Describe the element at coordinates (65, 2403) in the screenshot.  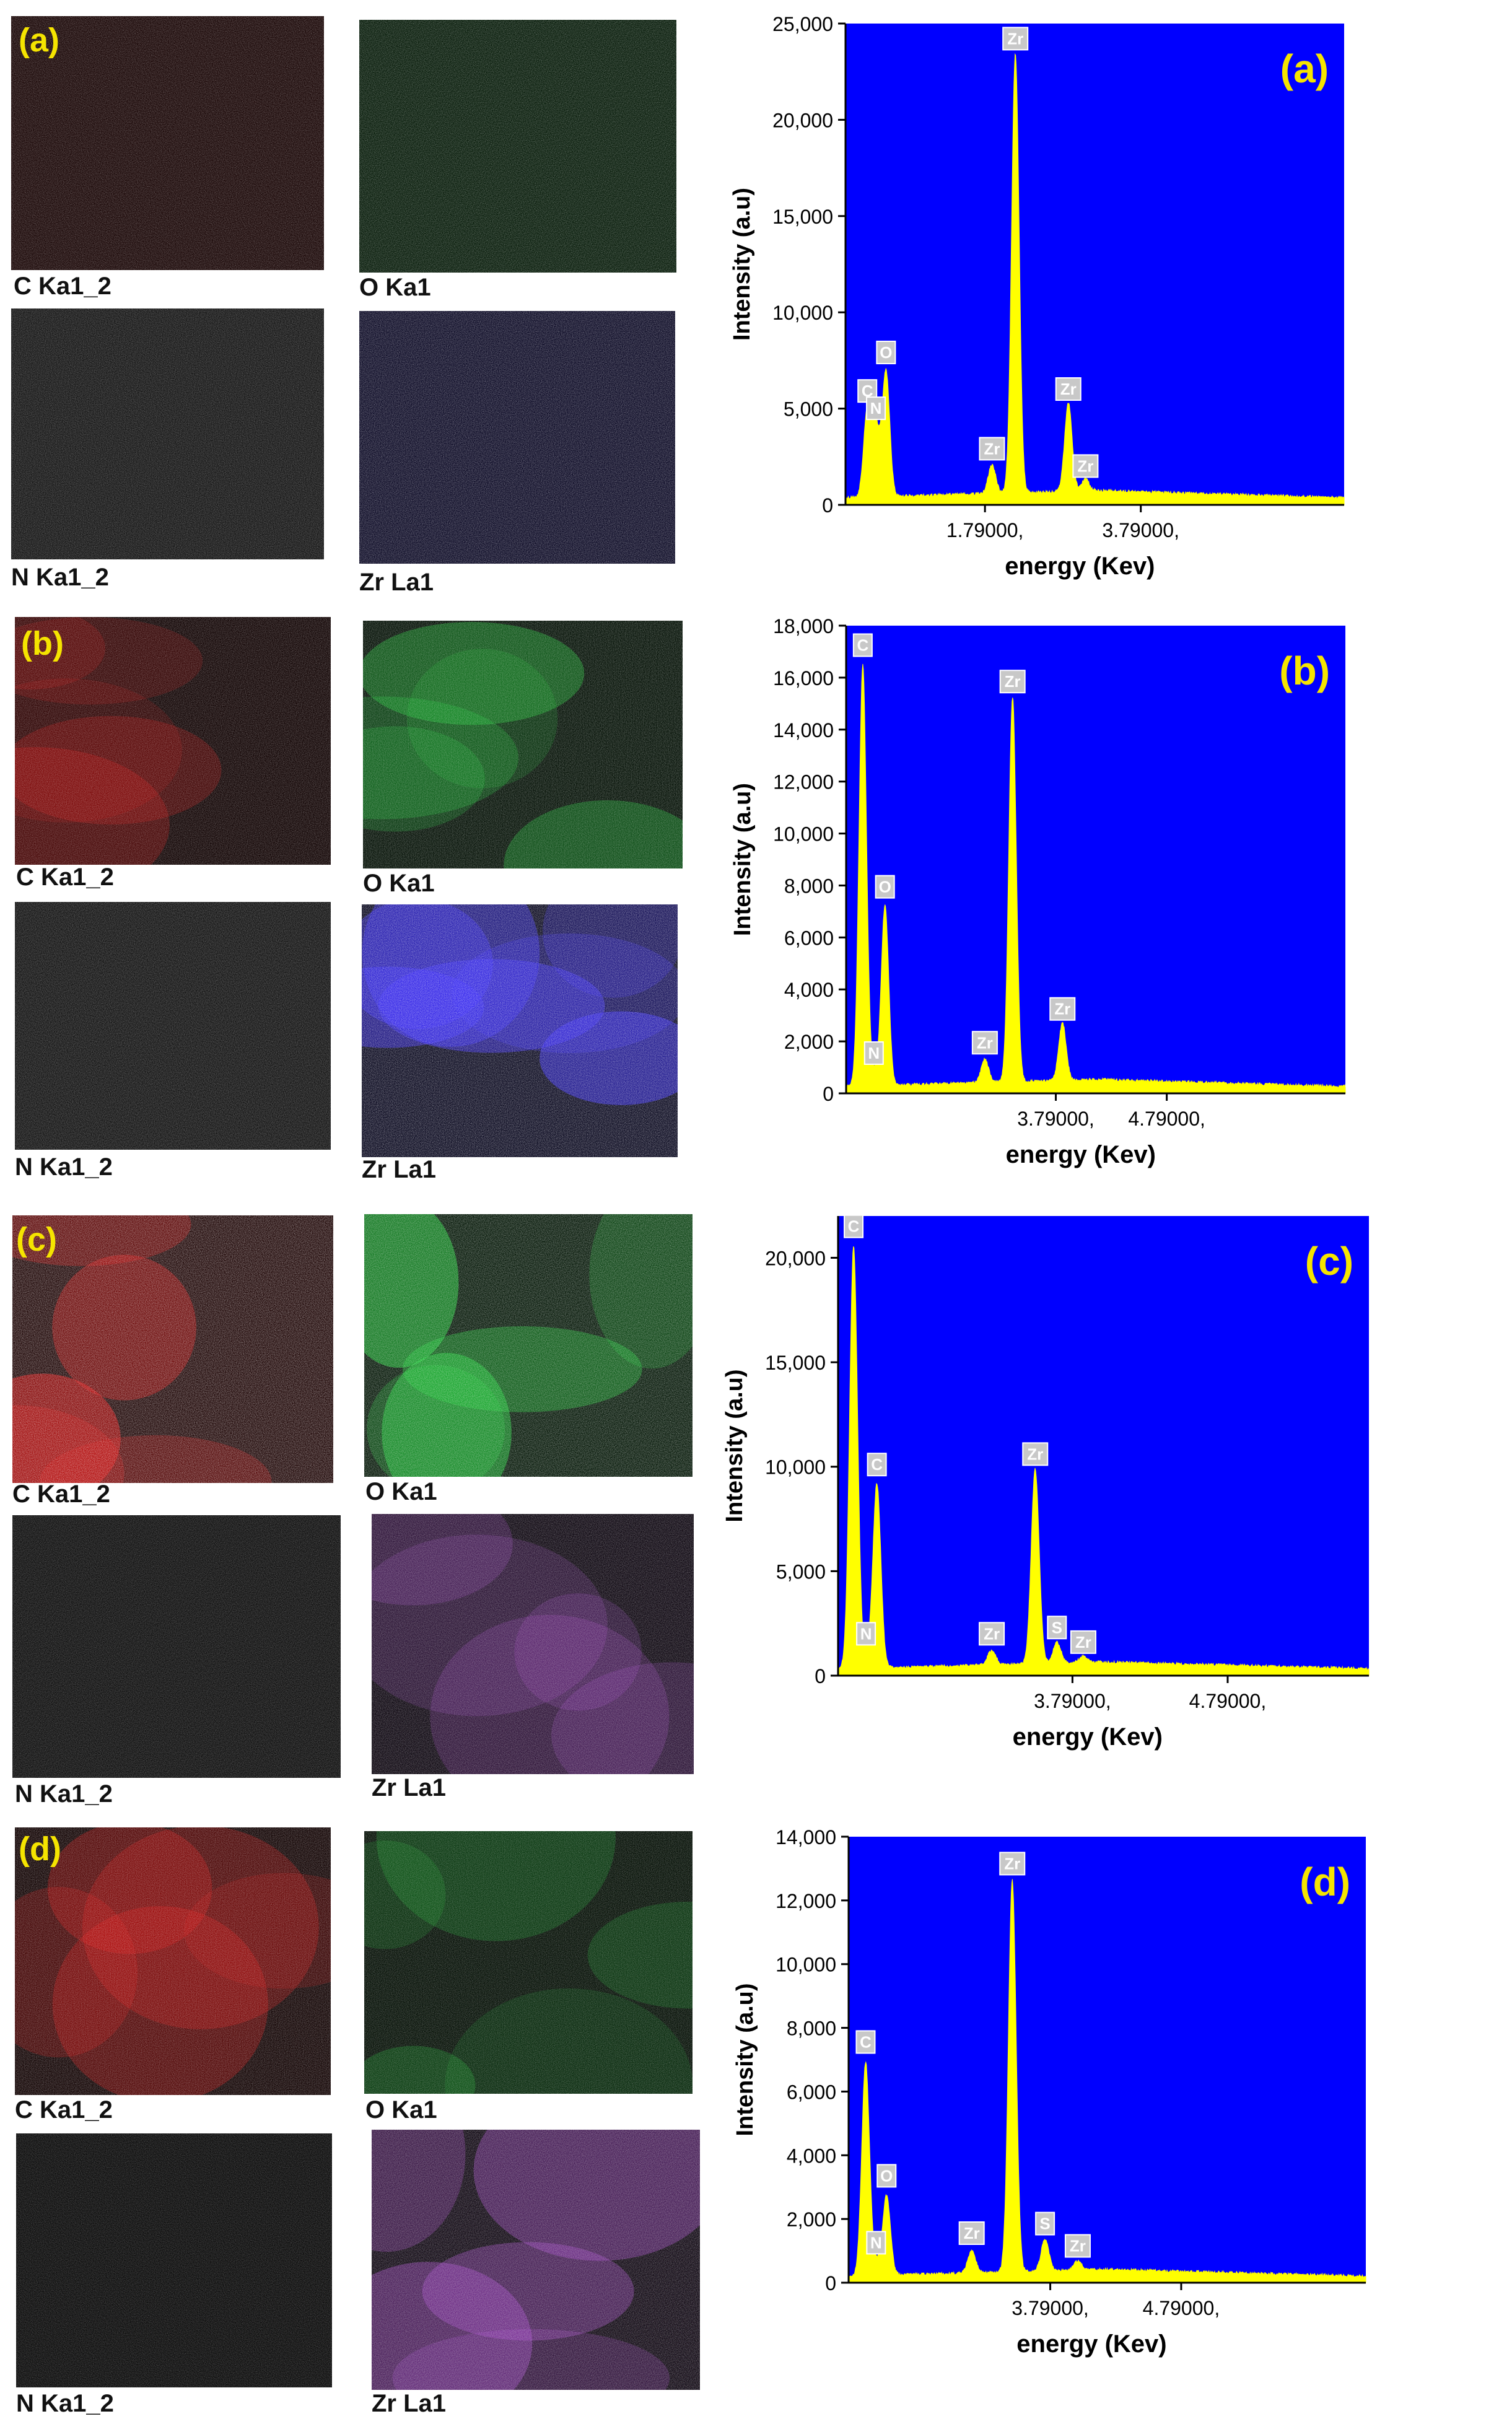
I see `nitrogen-map-label-d: N Ka1_2` at that location.